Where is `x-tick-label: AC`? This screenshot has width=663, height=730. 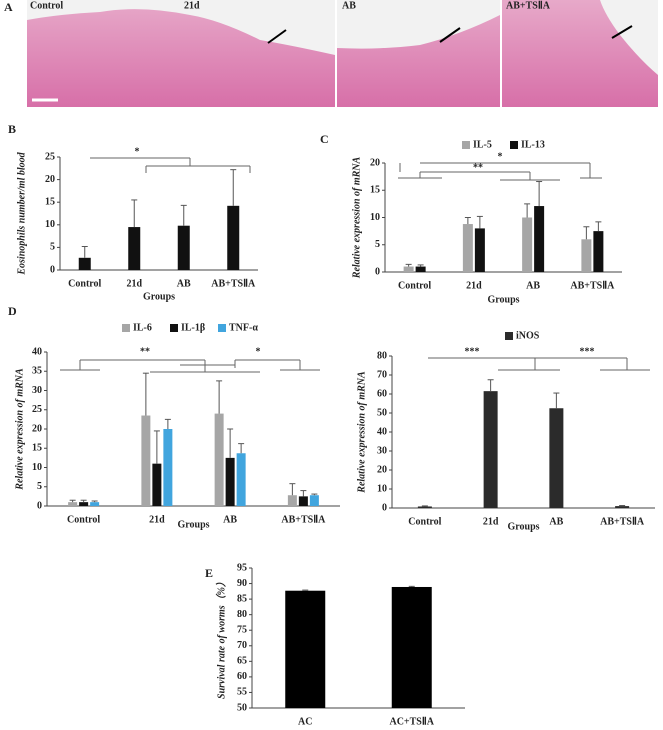 x-tick-label: AC is located at coordinates (305, 721).